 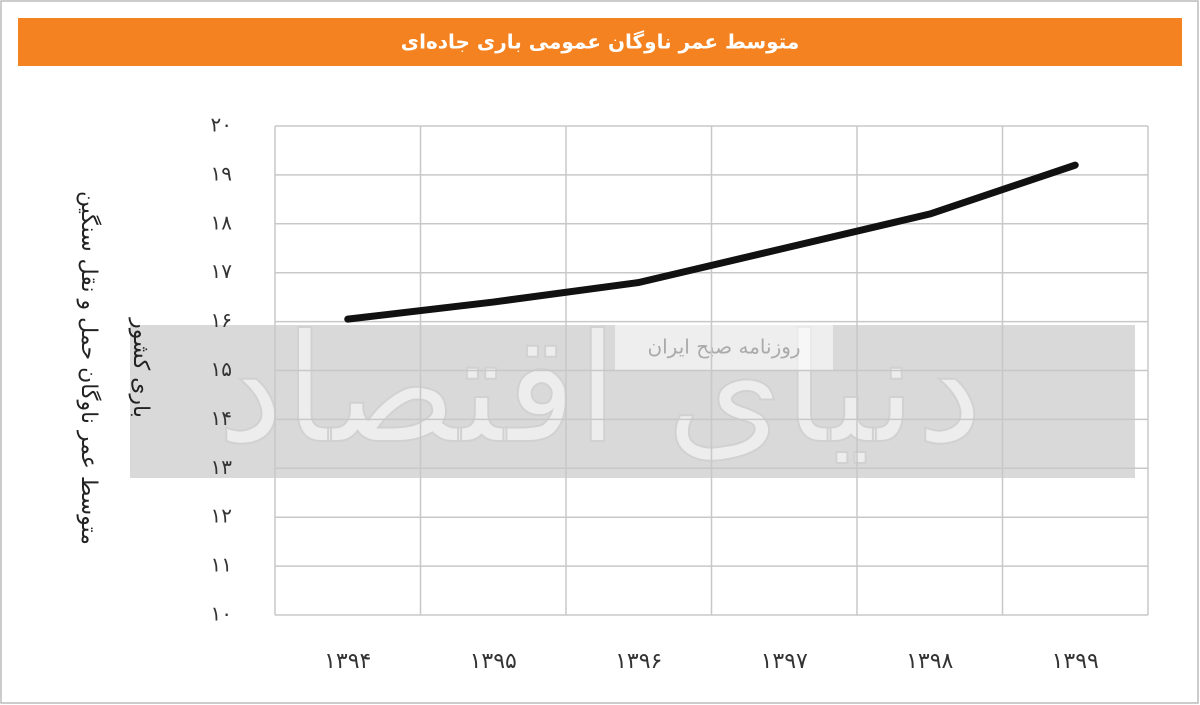 I want to click on y-tick-label: ۱۸, so click(x=222, y=222).